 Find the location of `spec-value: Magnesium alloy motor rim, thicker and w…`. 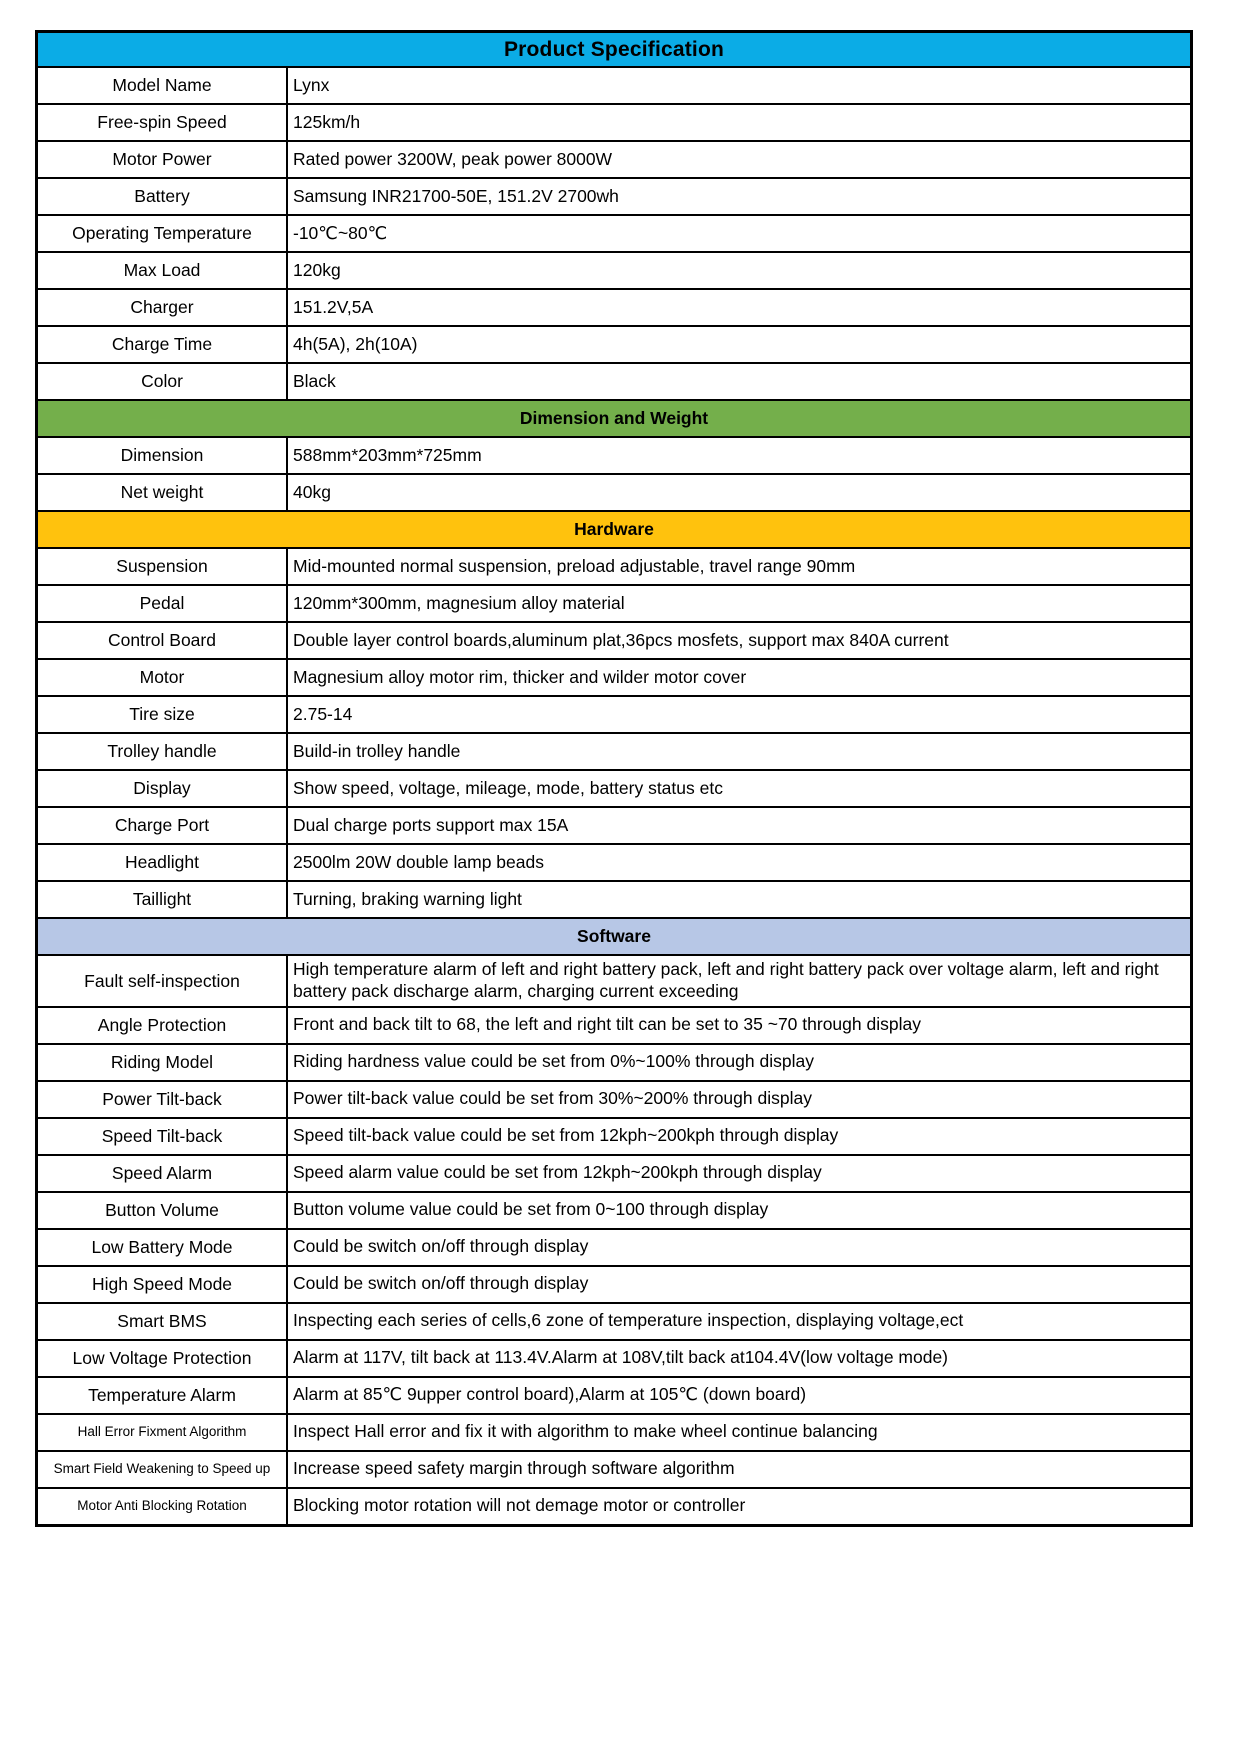

spec-value: Magnesium alloy motor rim, thicker and w… is located at coordinates (520, 676).